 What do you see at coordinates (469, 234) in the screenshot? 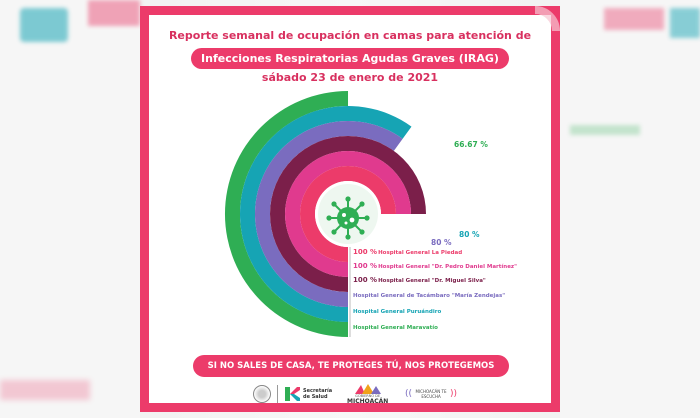
I see `value-label-puruandiro: 80 %` at bounding box center [469, 234].